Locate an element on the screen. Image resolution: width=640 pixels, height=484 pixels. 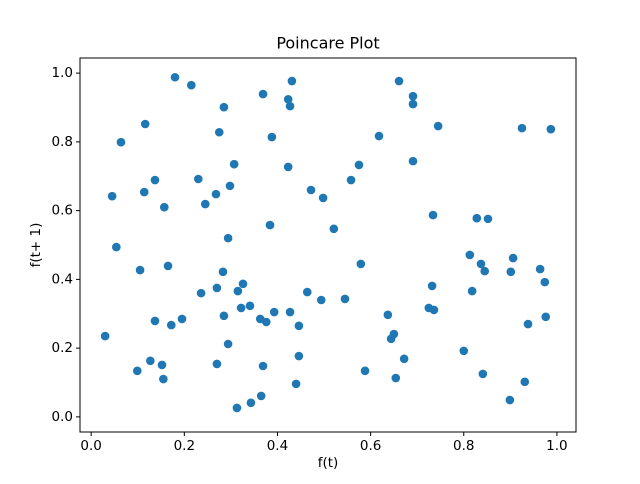
y-tick-label: 0.2 is located at coordinates (62, 348).